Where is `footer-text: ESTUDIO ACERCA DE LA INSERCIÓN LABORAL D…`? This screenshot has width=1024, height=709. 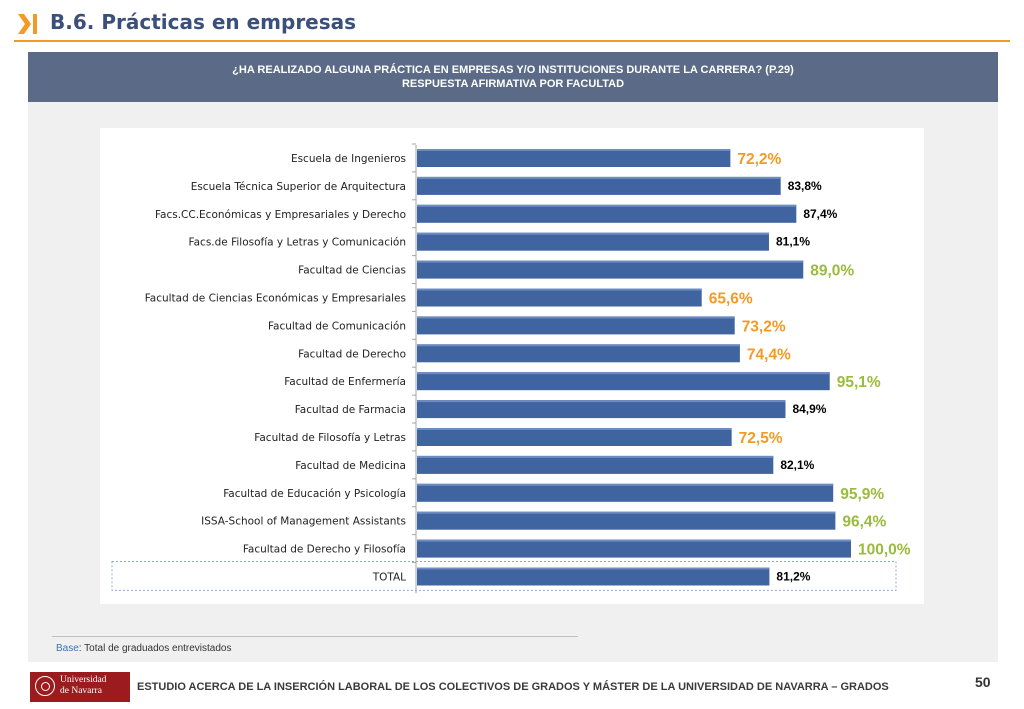 footer-text: ESTUDIO ACERCA DE LA INSERCIÓN LABORAL D… is located at coordinates (513, 687).